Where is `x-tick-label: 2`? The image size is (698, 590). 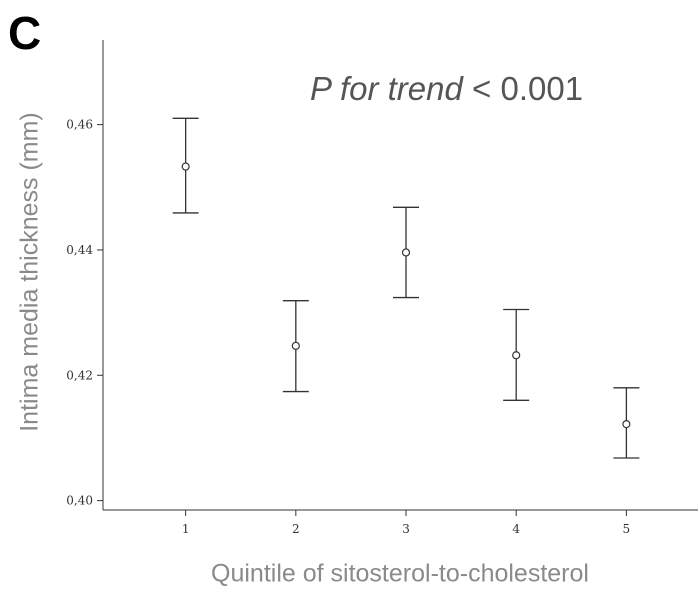
x-tick-label: 2 is located at coordinates (296, 529).